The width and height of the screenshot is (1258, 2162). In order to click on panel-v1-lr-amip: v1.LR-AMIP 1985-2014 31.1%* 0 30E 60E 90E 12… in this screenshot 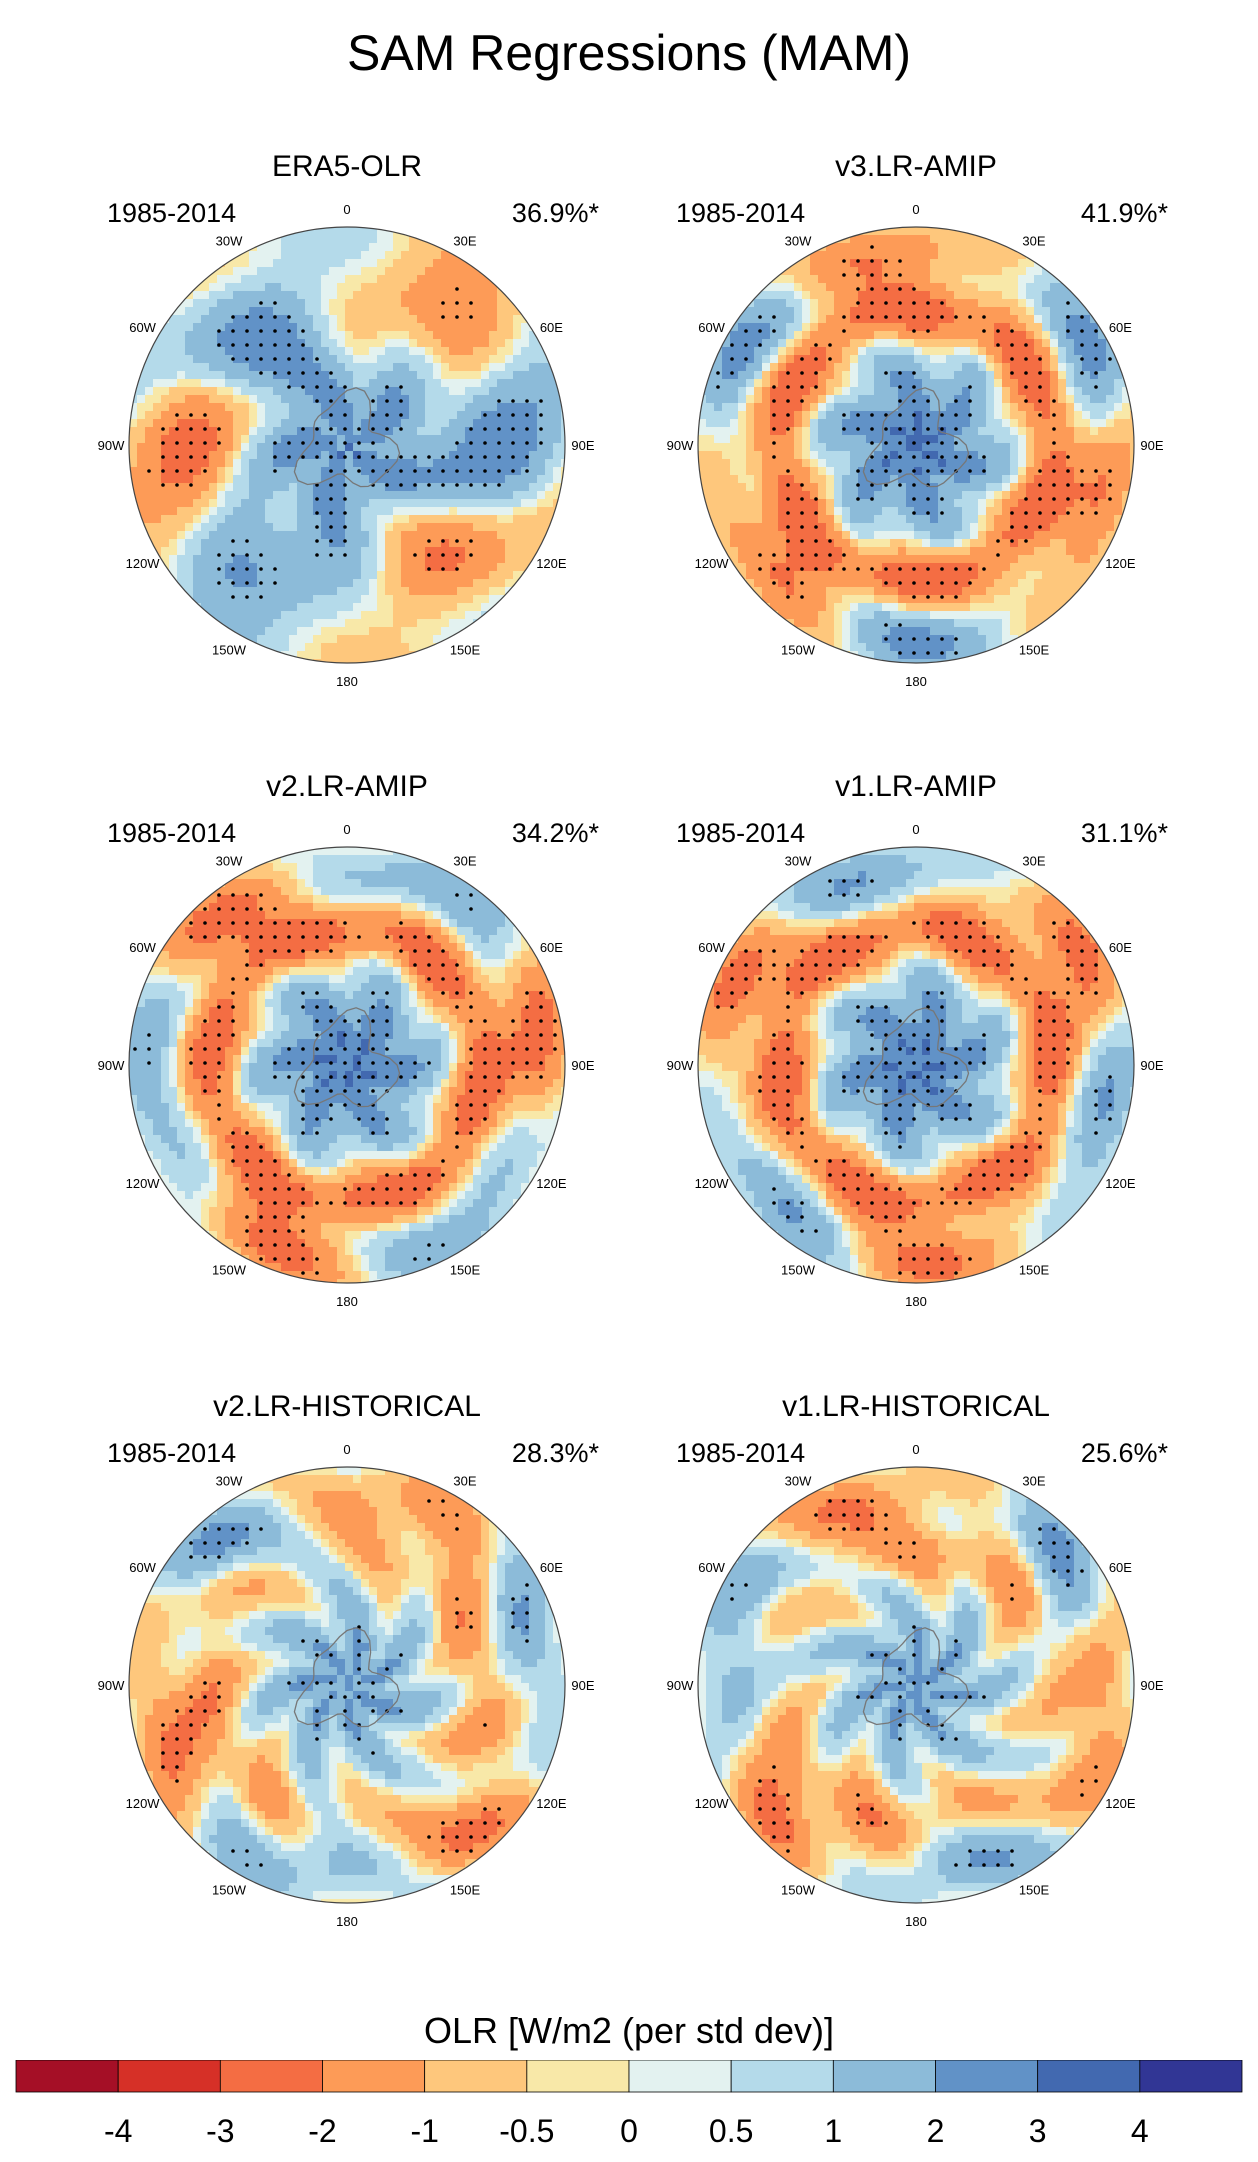, I will do `click(916, 1050)`.